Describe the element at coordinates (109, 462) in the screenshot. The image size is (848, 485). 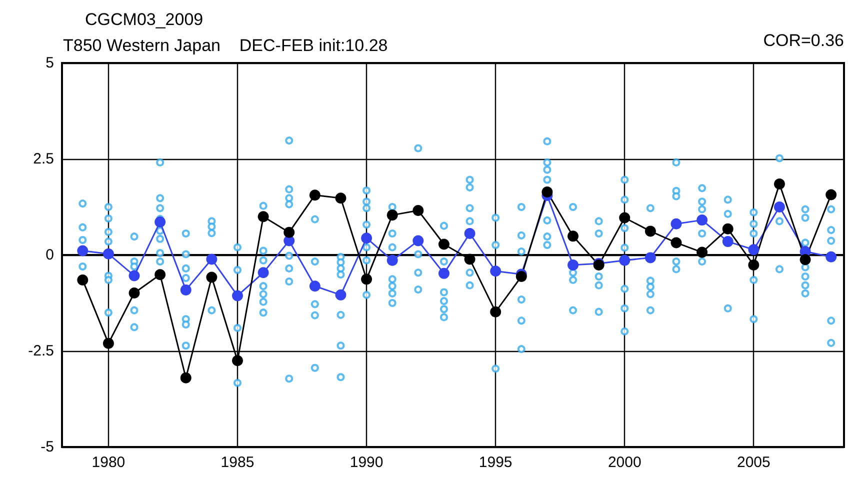
I see `x-tick-label: 1980` at that location.